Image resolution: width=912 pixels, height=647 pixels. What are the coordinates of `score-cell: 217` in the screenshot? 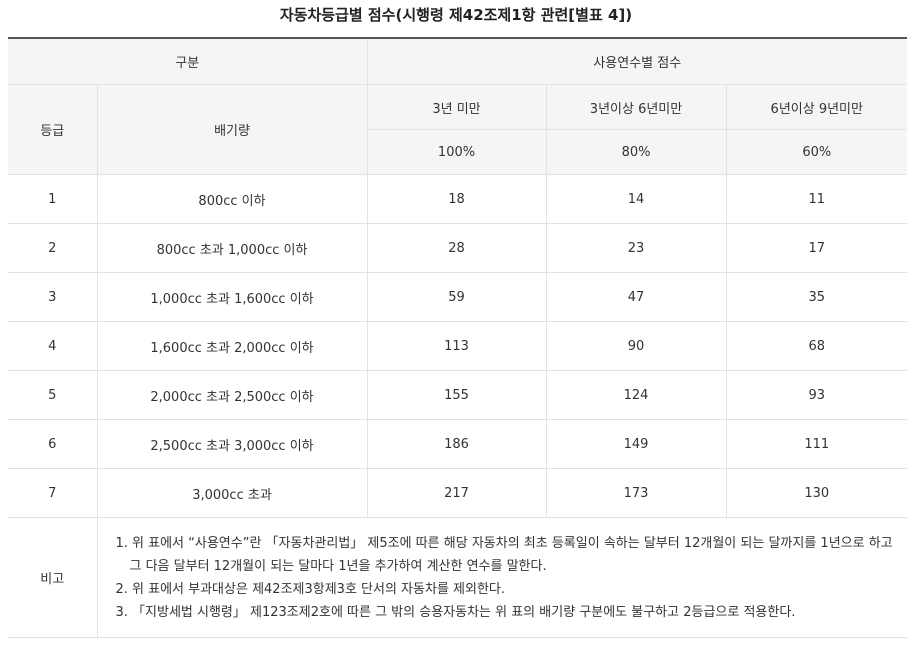 It's located at (456, 493).